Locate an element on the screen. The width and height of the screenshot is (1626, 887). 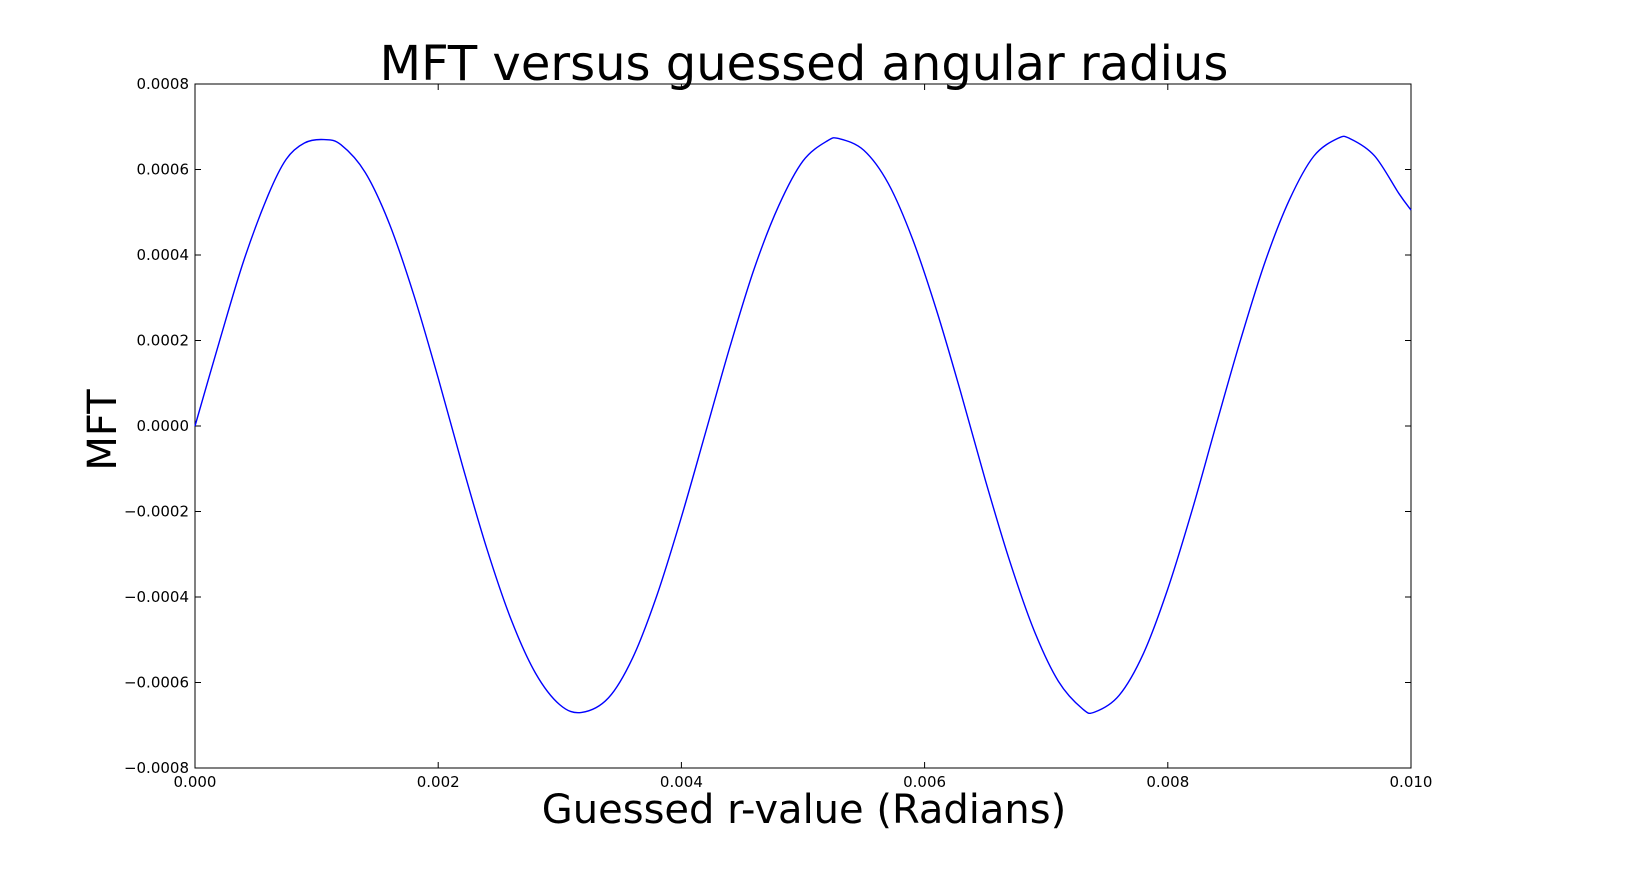
y-tick-label: −0.0008 is located at coordinates (156, 768).